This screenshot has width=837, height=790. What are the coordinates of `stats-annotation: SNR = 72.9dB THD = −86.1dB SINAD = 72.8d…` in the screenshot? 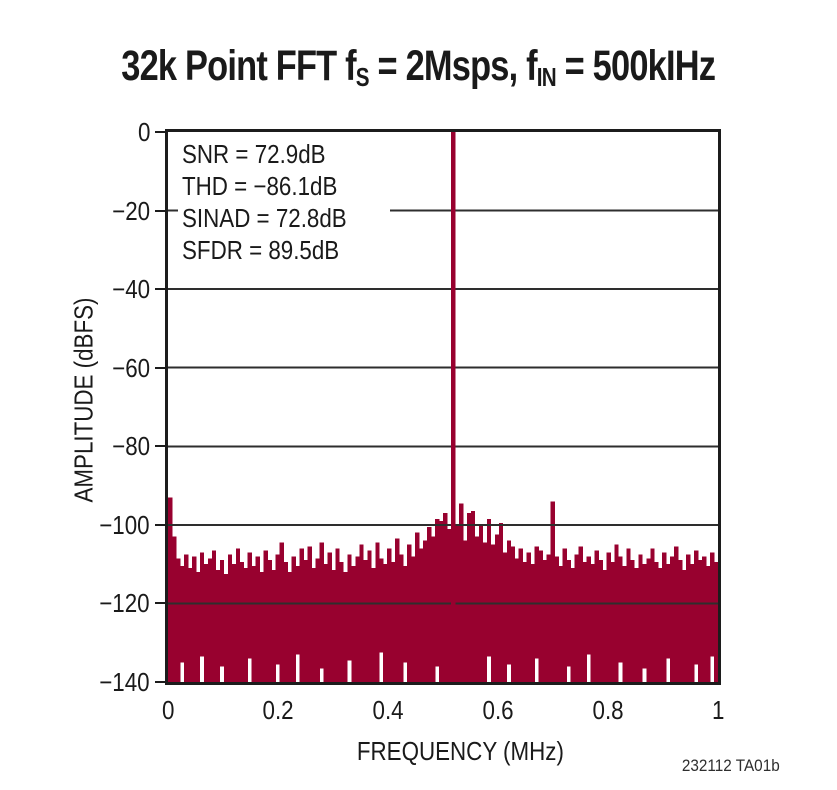 It's located at (284, 204).